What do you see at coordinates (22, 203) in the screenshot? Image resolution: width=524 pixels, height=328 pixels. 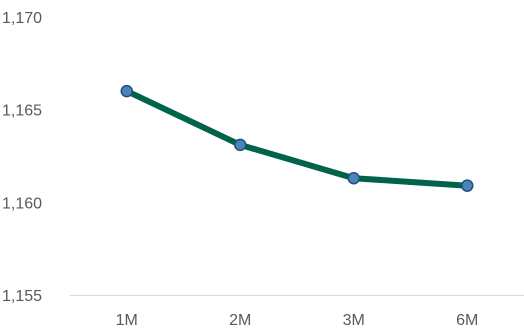 I see `y-tick-label: 1,160` at bounding box center [22, 203].